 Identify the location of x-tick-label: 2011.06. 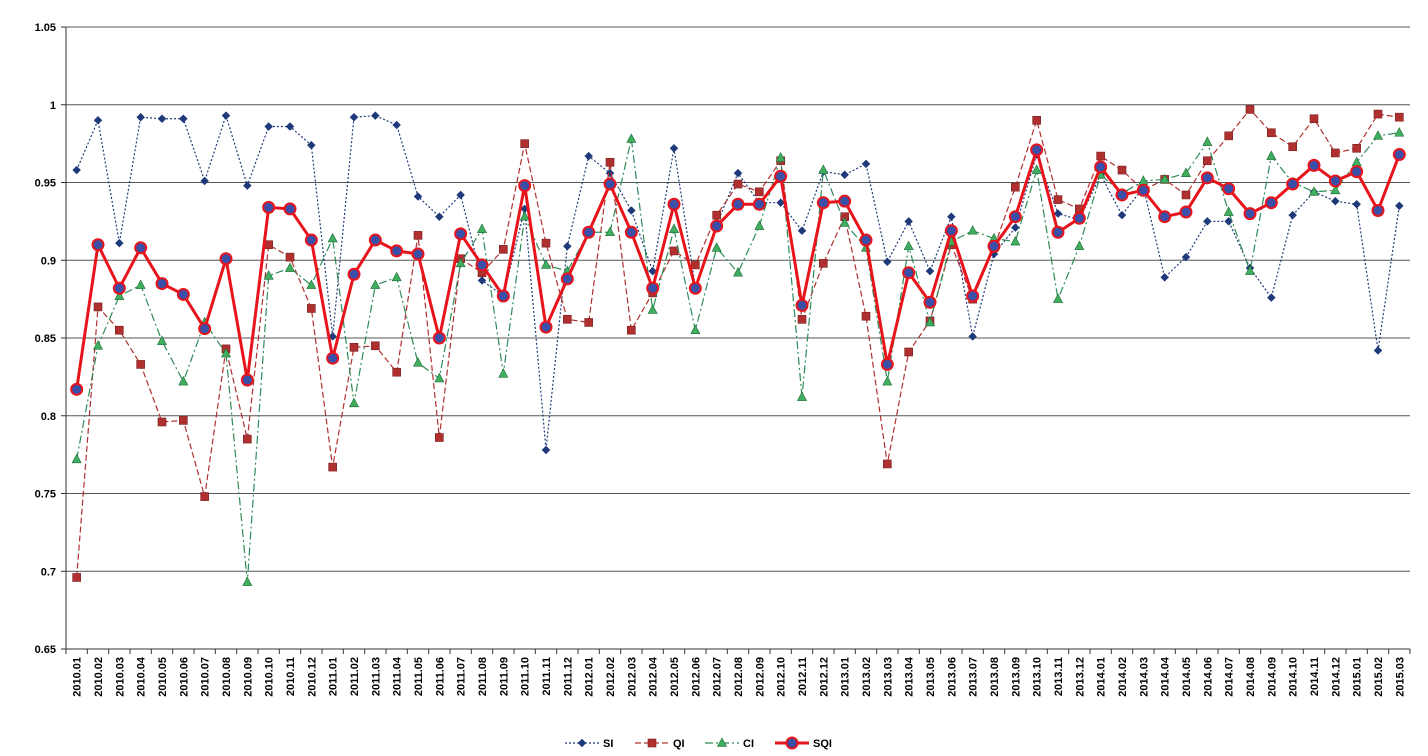
(440, 676).